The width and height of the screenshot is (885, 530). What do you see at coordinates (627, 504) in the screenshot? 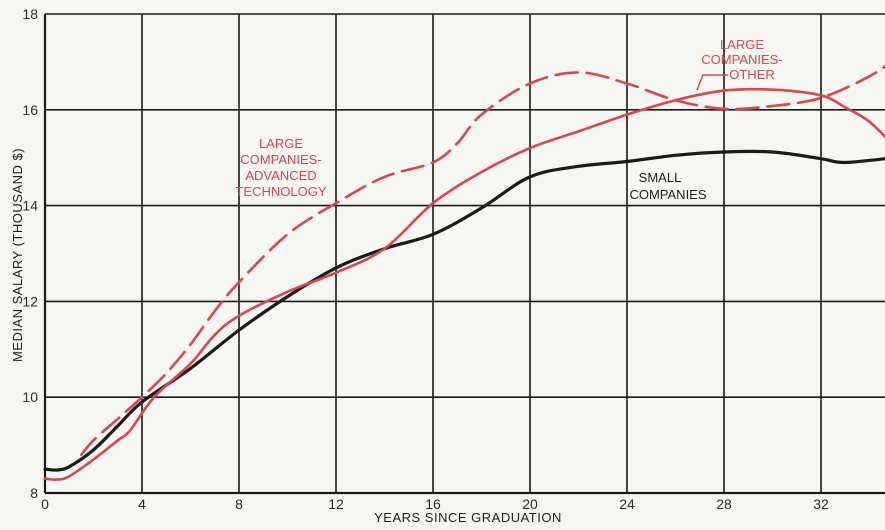
I see `x-tick-label: 24` at bounding box center [627, 504].